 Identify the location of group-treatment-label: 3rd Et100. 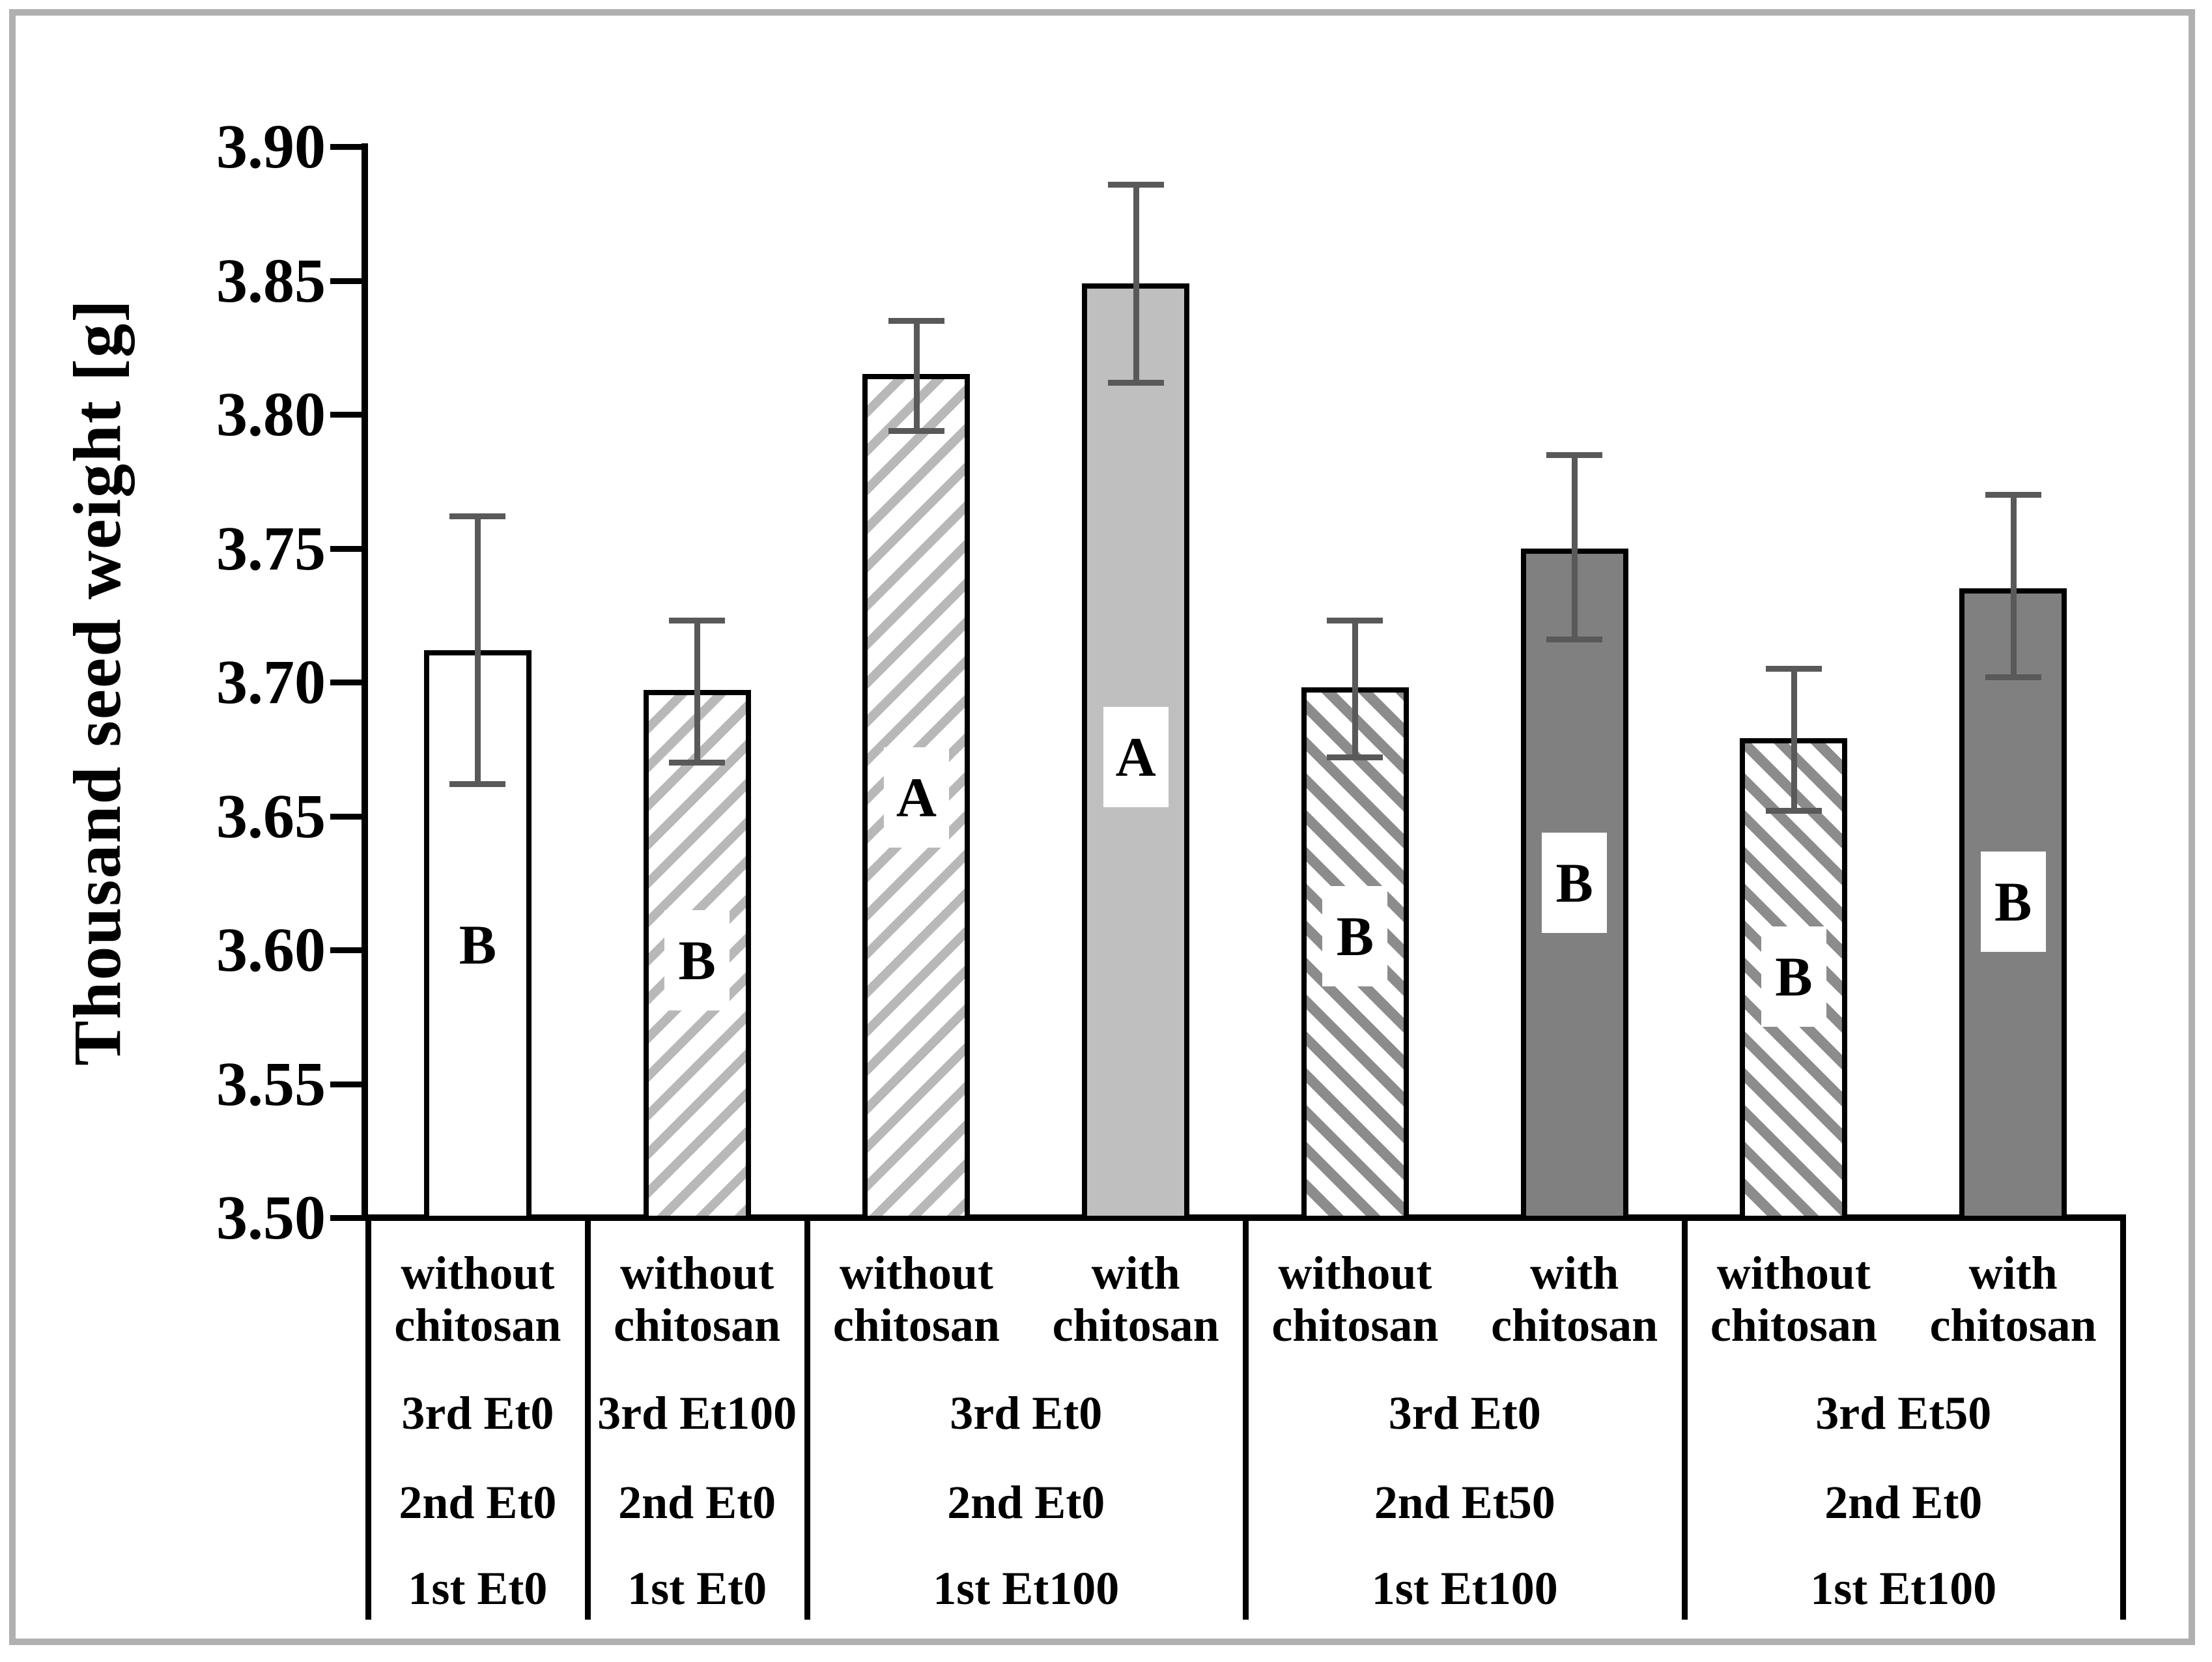
(697, 1413).